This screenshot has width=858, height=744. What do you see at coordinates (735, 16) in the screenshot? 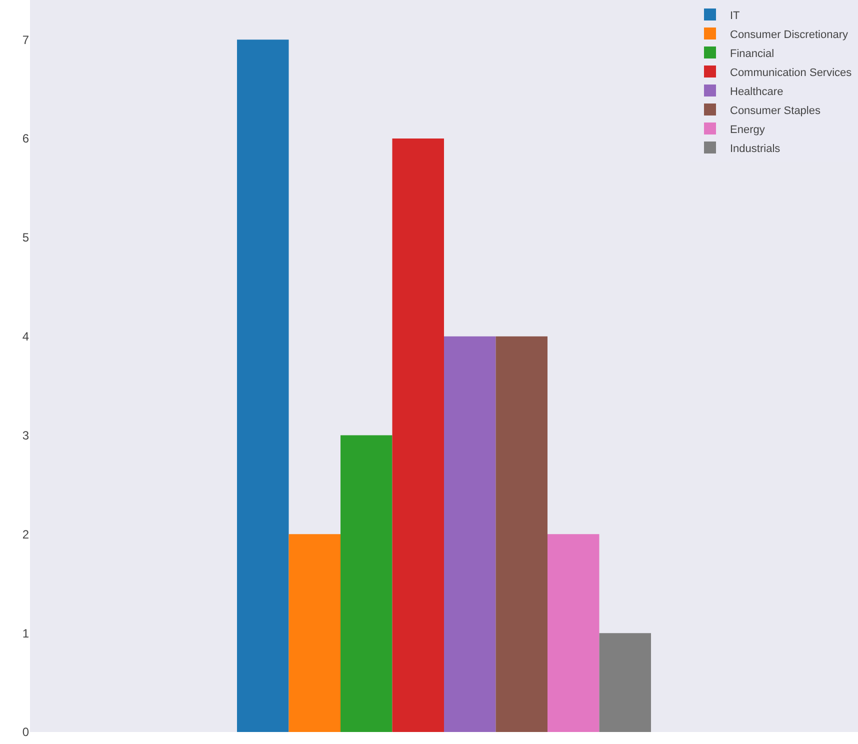
I see `legend-label: IT` at bounding box center [735, 16].